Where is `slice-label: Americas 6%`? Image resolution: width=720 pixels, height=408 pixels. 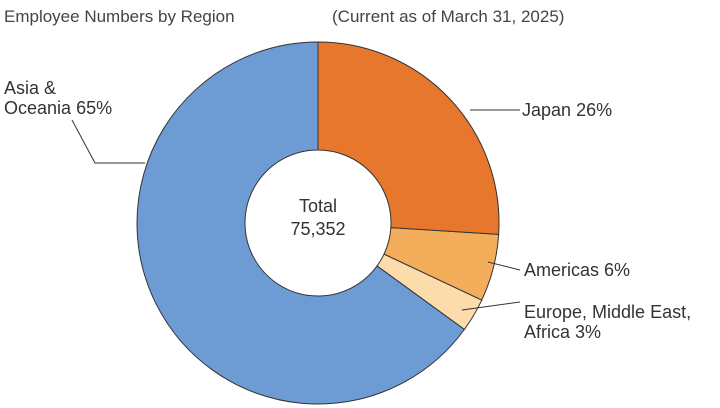
slice-label: Americas 6% is located at coordinates (619, 270).